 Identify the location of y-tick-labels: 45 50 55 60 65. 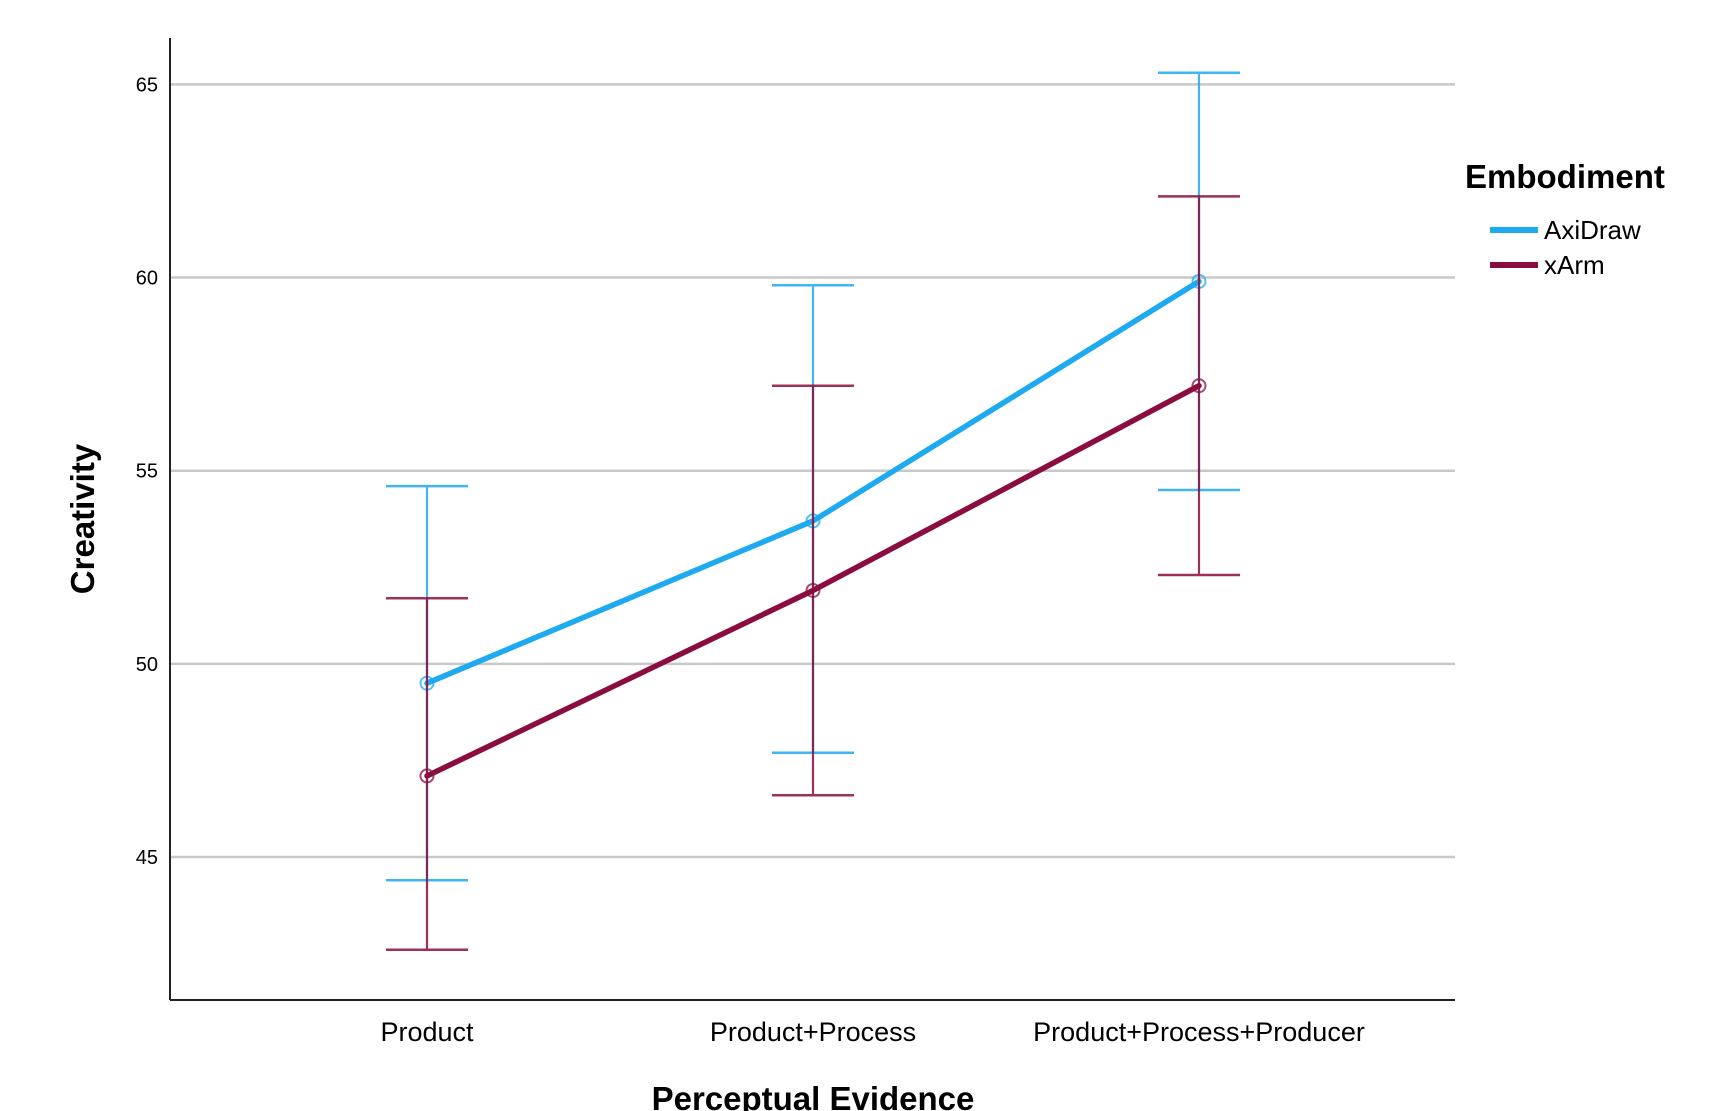
(147, 471).